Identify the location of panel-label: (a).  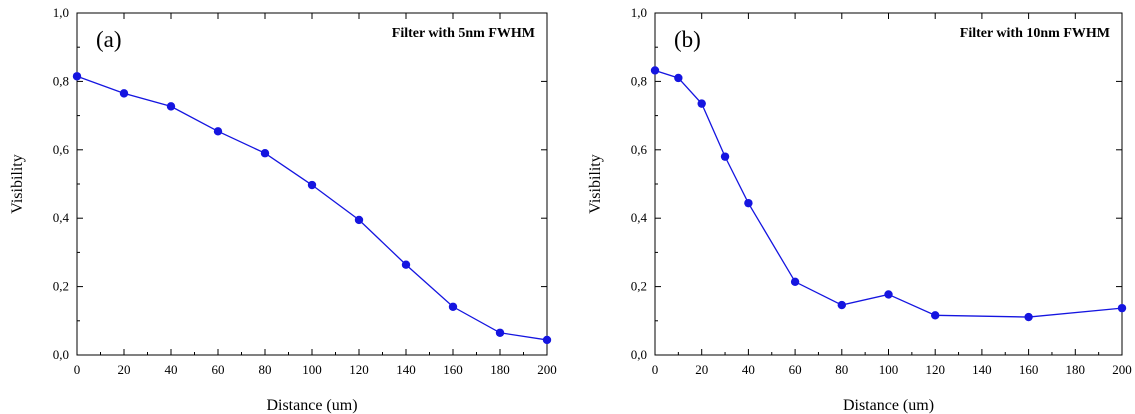
(109, 39).